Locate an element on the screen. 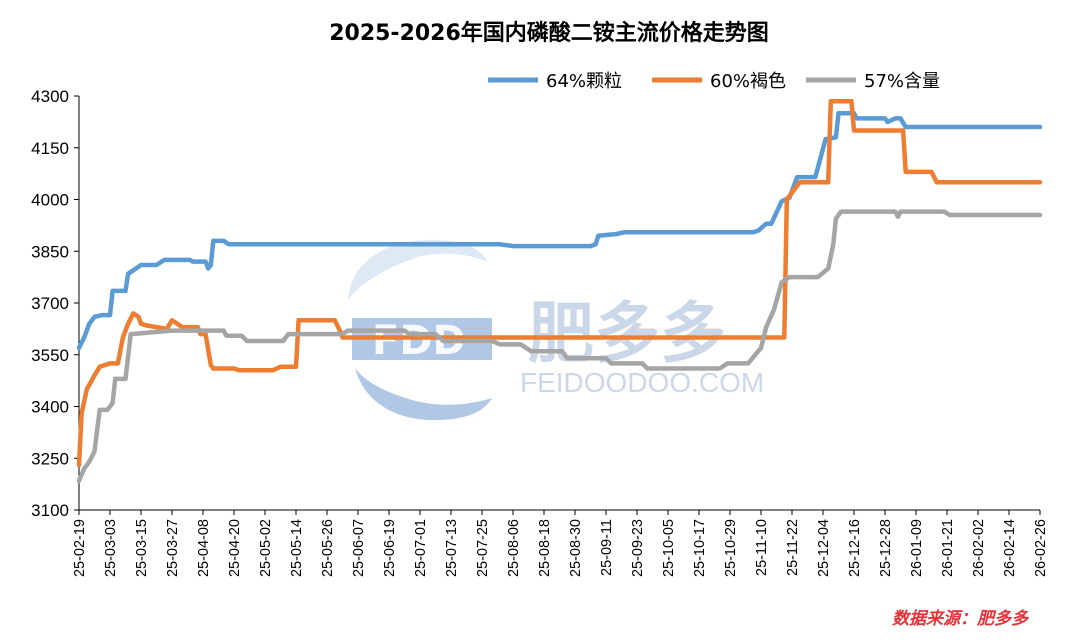 The height and width of the screenshot is (644, 1080). legend-label-64: 64%颗粒 is located at coordinates (584, 81).